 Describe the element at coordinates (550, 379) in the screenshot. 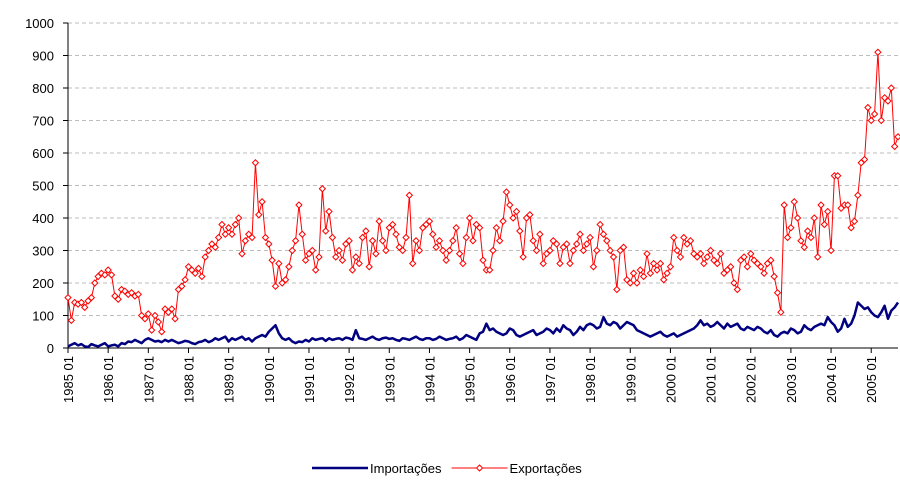

I see `x-tick-label: 1997 01` at that location.